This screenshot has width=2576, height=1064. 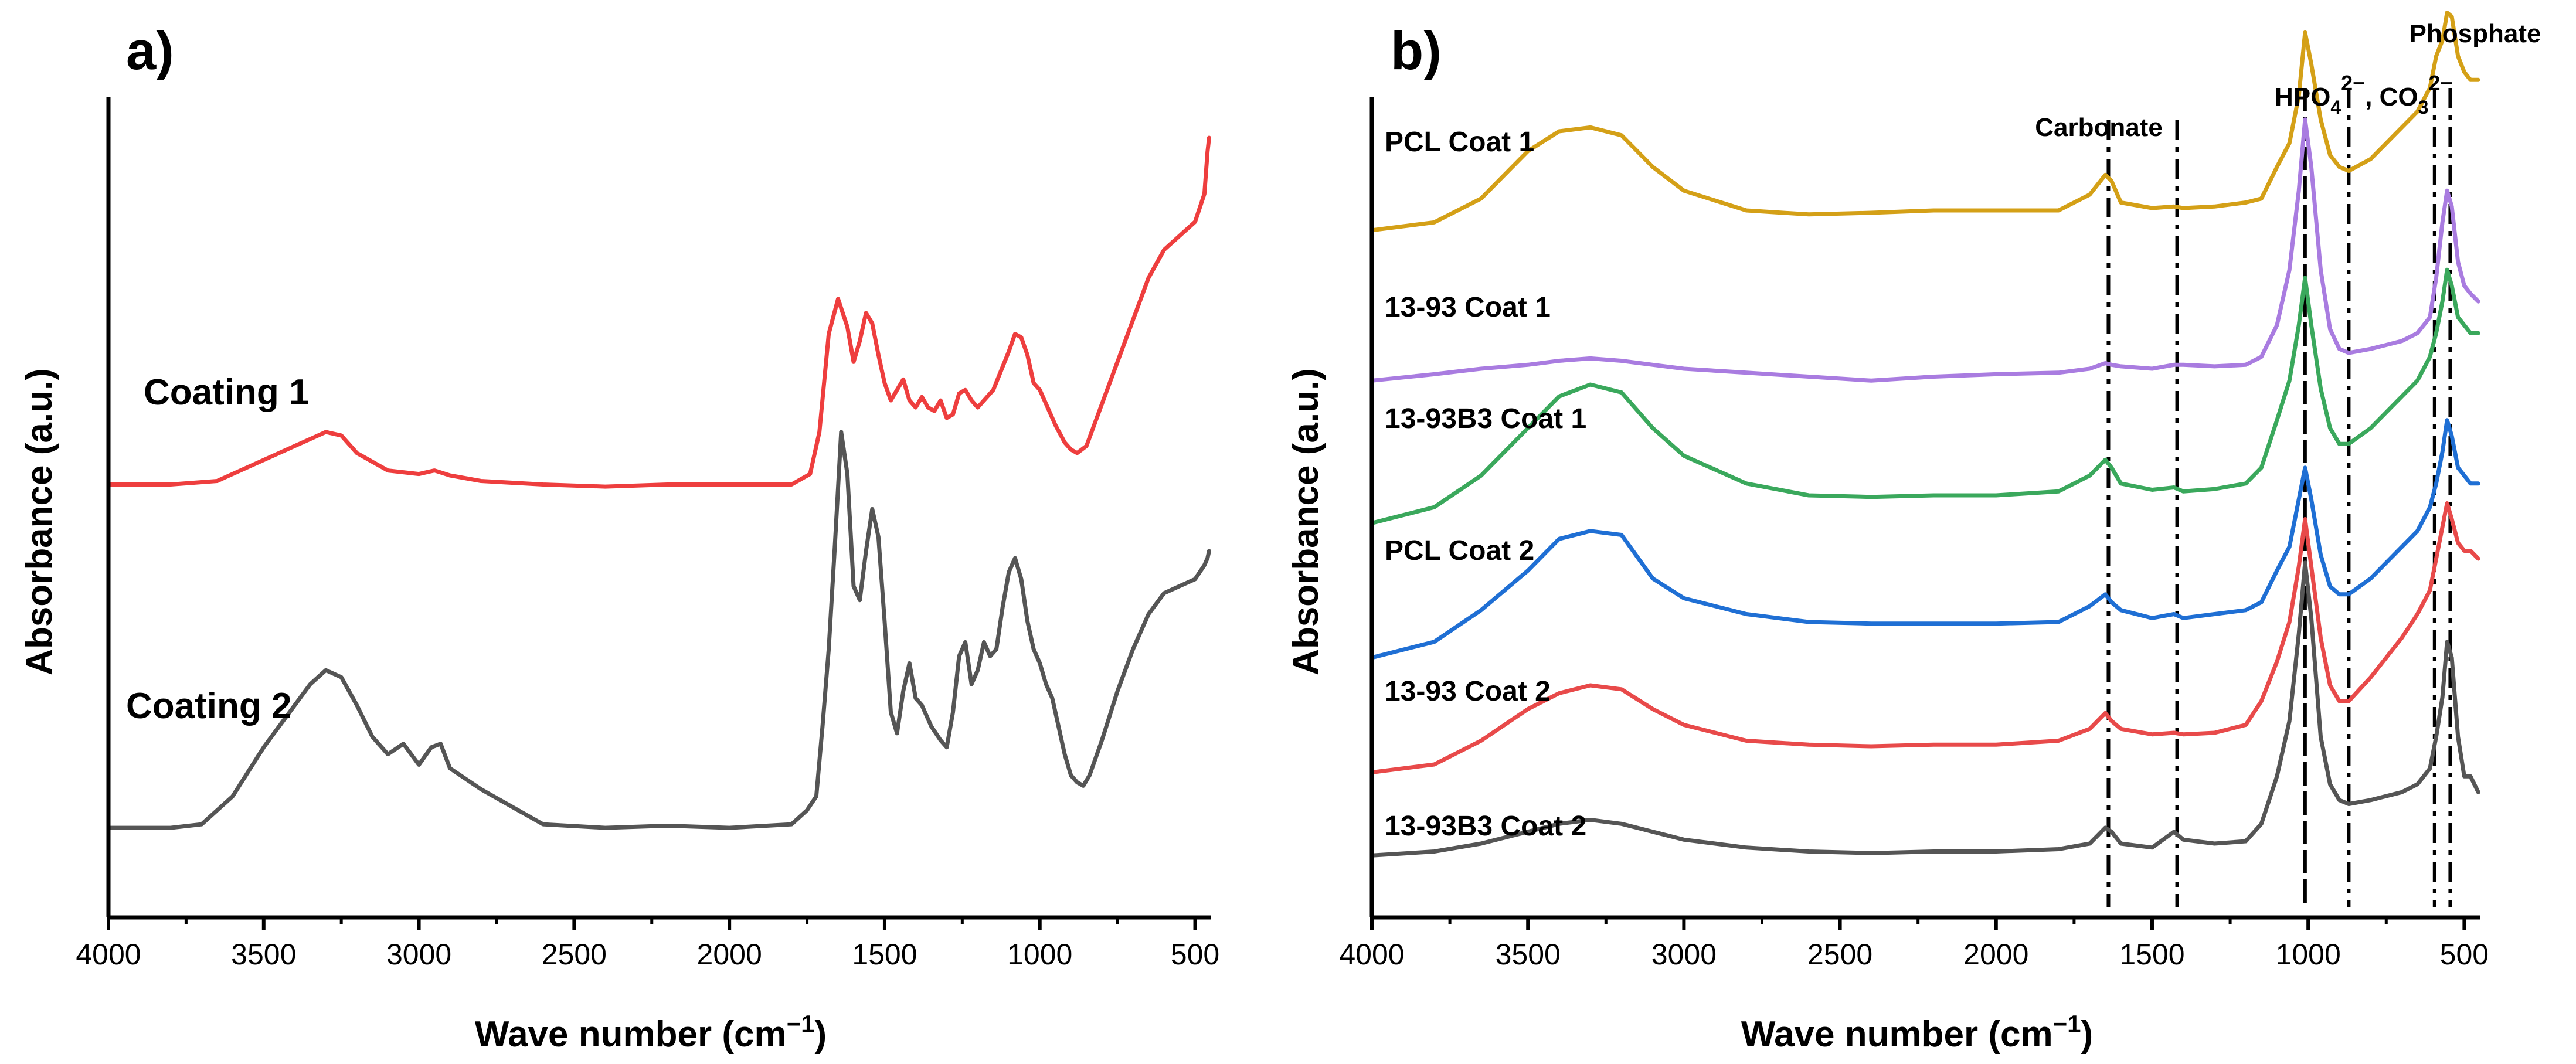 What do you see at coordinates (648, 944) in the screenshot?
I see `panel-a-x-ticks: 4000 3500 3000 2500 2000 1500 1000 500` at bounding box center [648, 944].